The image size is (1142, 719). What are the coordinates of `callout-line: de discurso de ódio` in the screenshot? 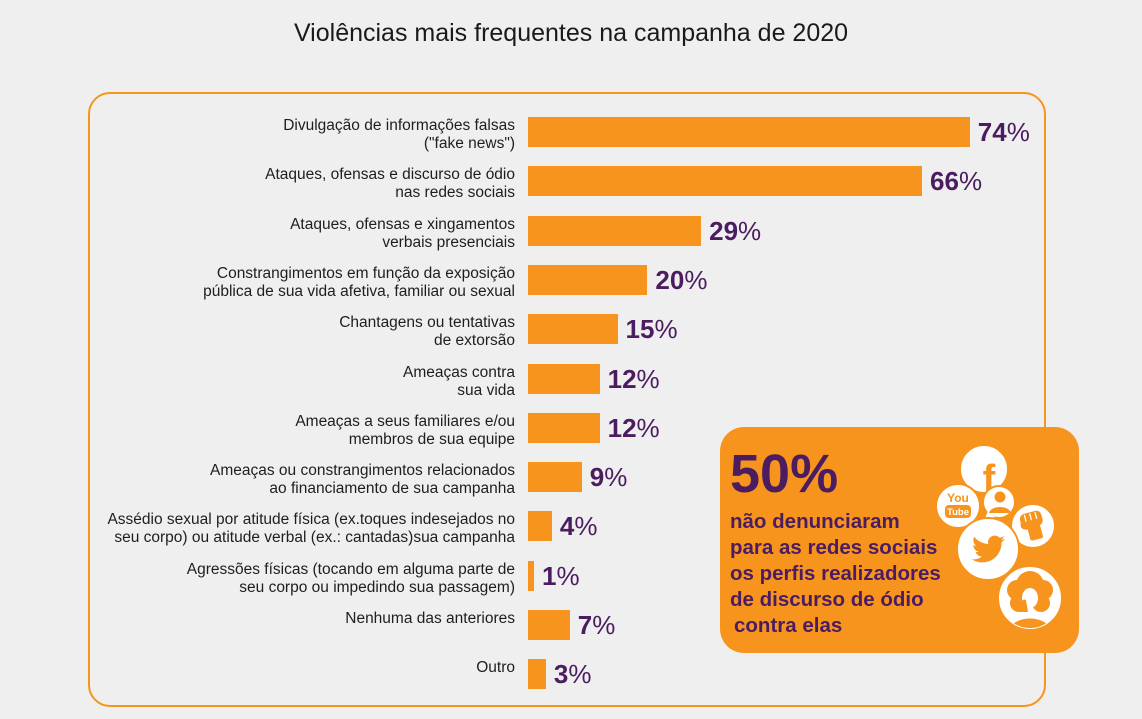 It's located at (827, 599).